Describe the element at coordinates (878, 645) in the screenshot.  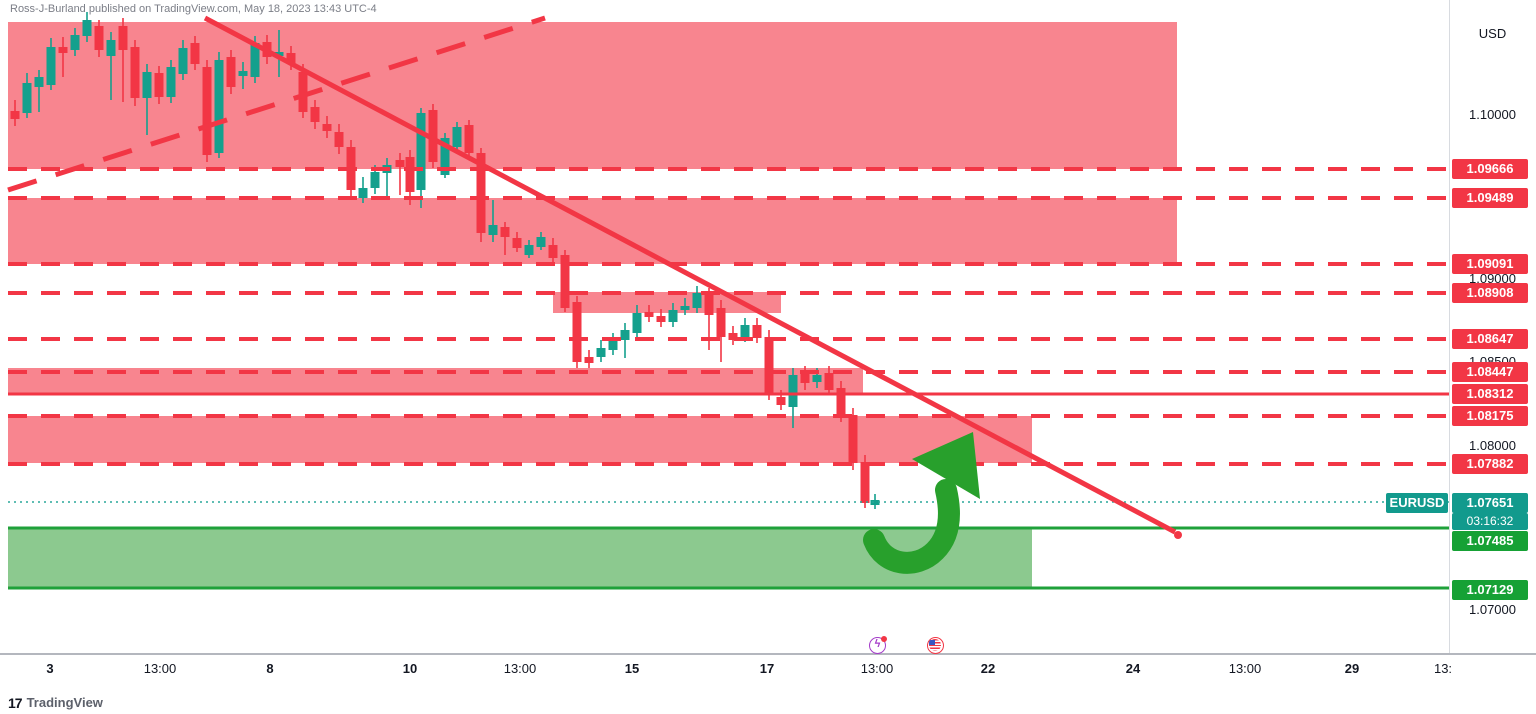
I see `economic-event-power-icon: ϟ` at that location.